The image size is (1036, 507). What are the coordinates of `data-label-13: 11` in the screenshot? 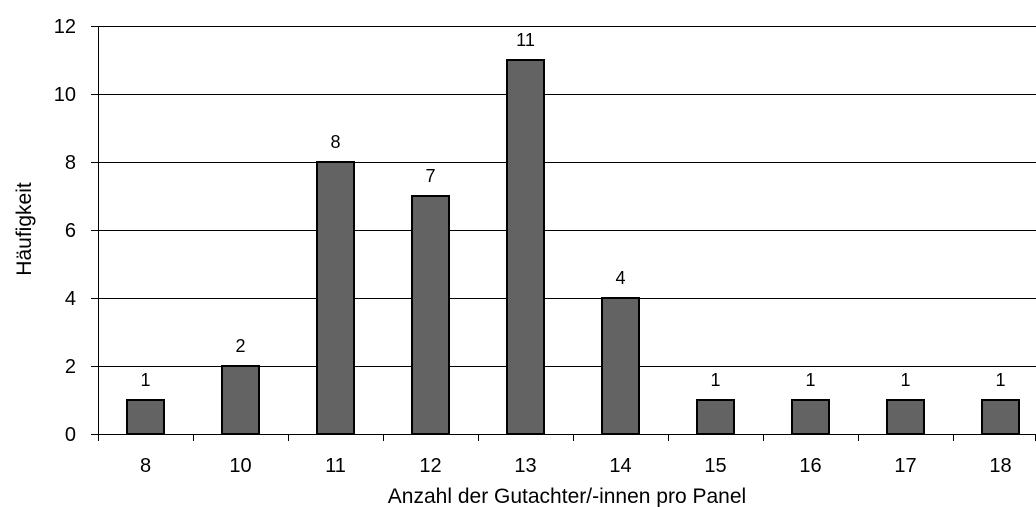 It's located at (525, 40).